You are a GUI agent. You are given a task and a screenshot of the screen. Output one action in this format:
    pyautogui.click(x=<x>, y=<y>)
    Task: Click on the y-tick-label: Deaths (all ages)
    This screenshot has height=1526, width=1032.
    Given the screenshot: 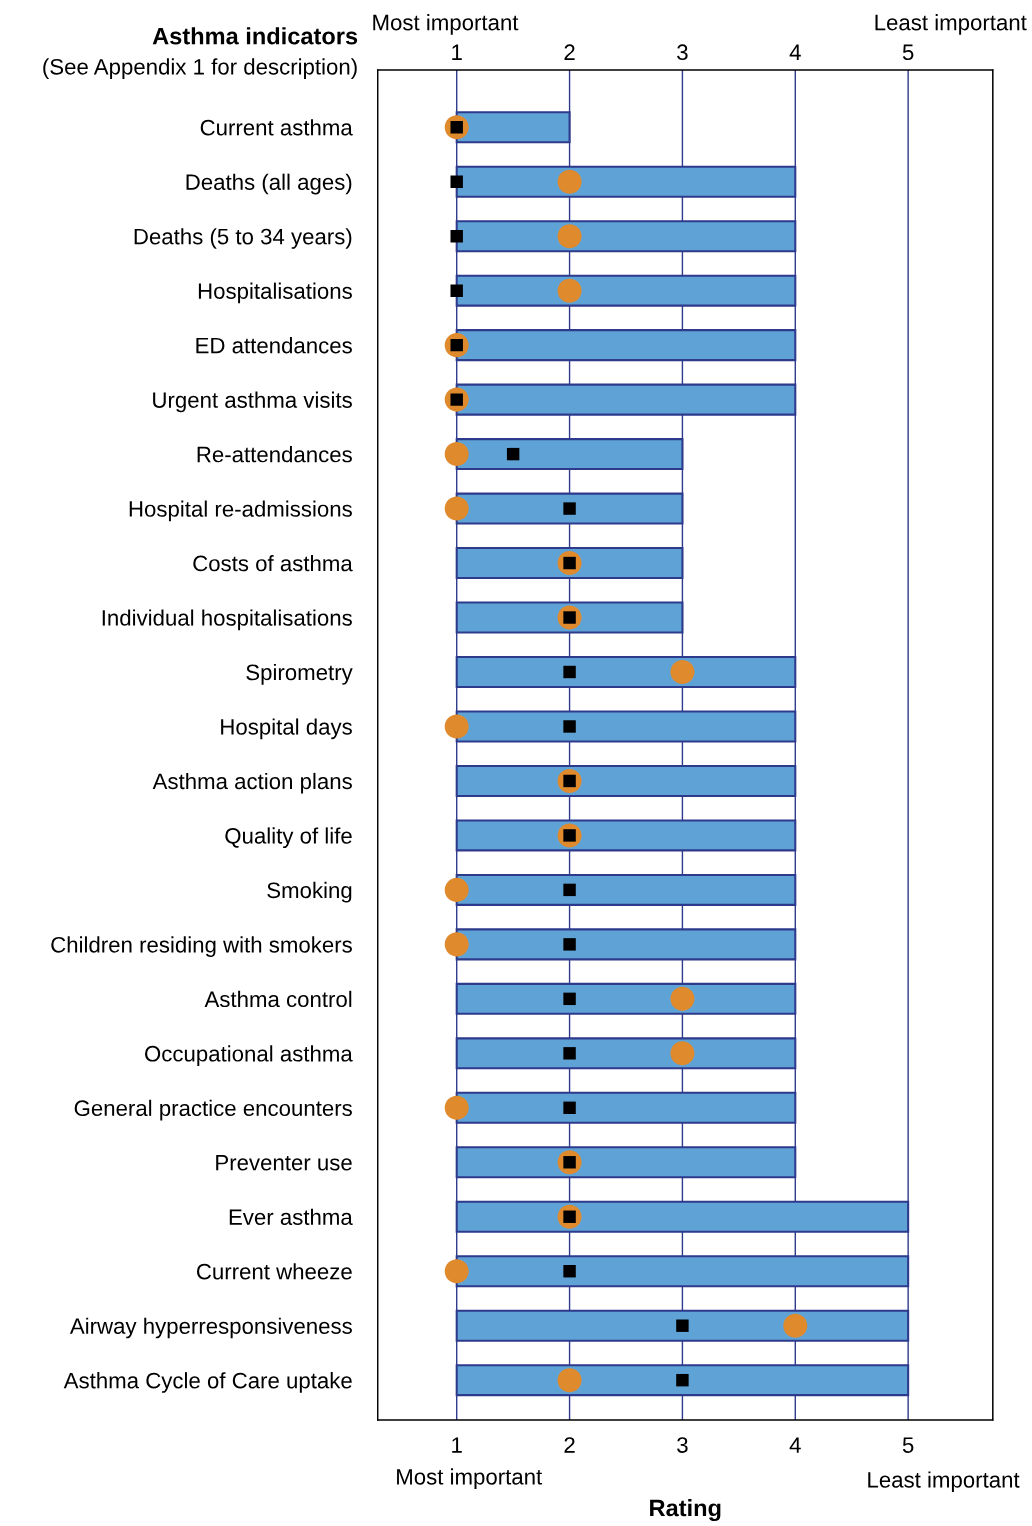 What is the action you would take?
    pyautogui.click(x=269, y=184)
    